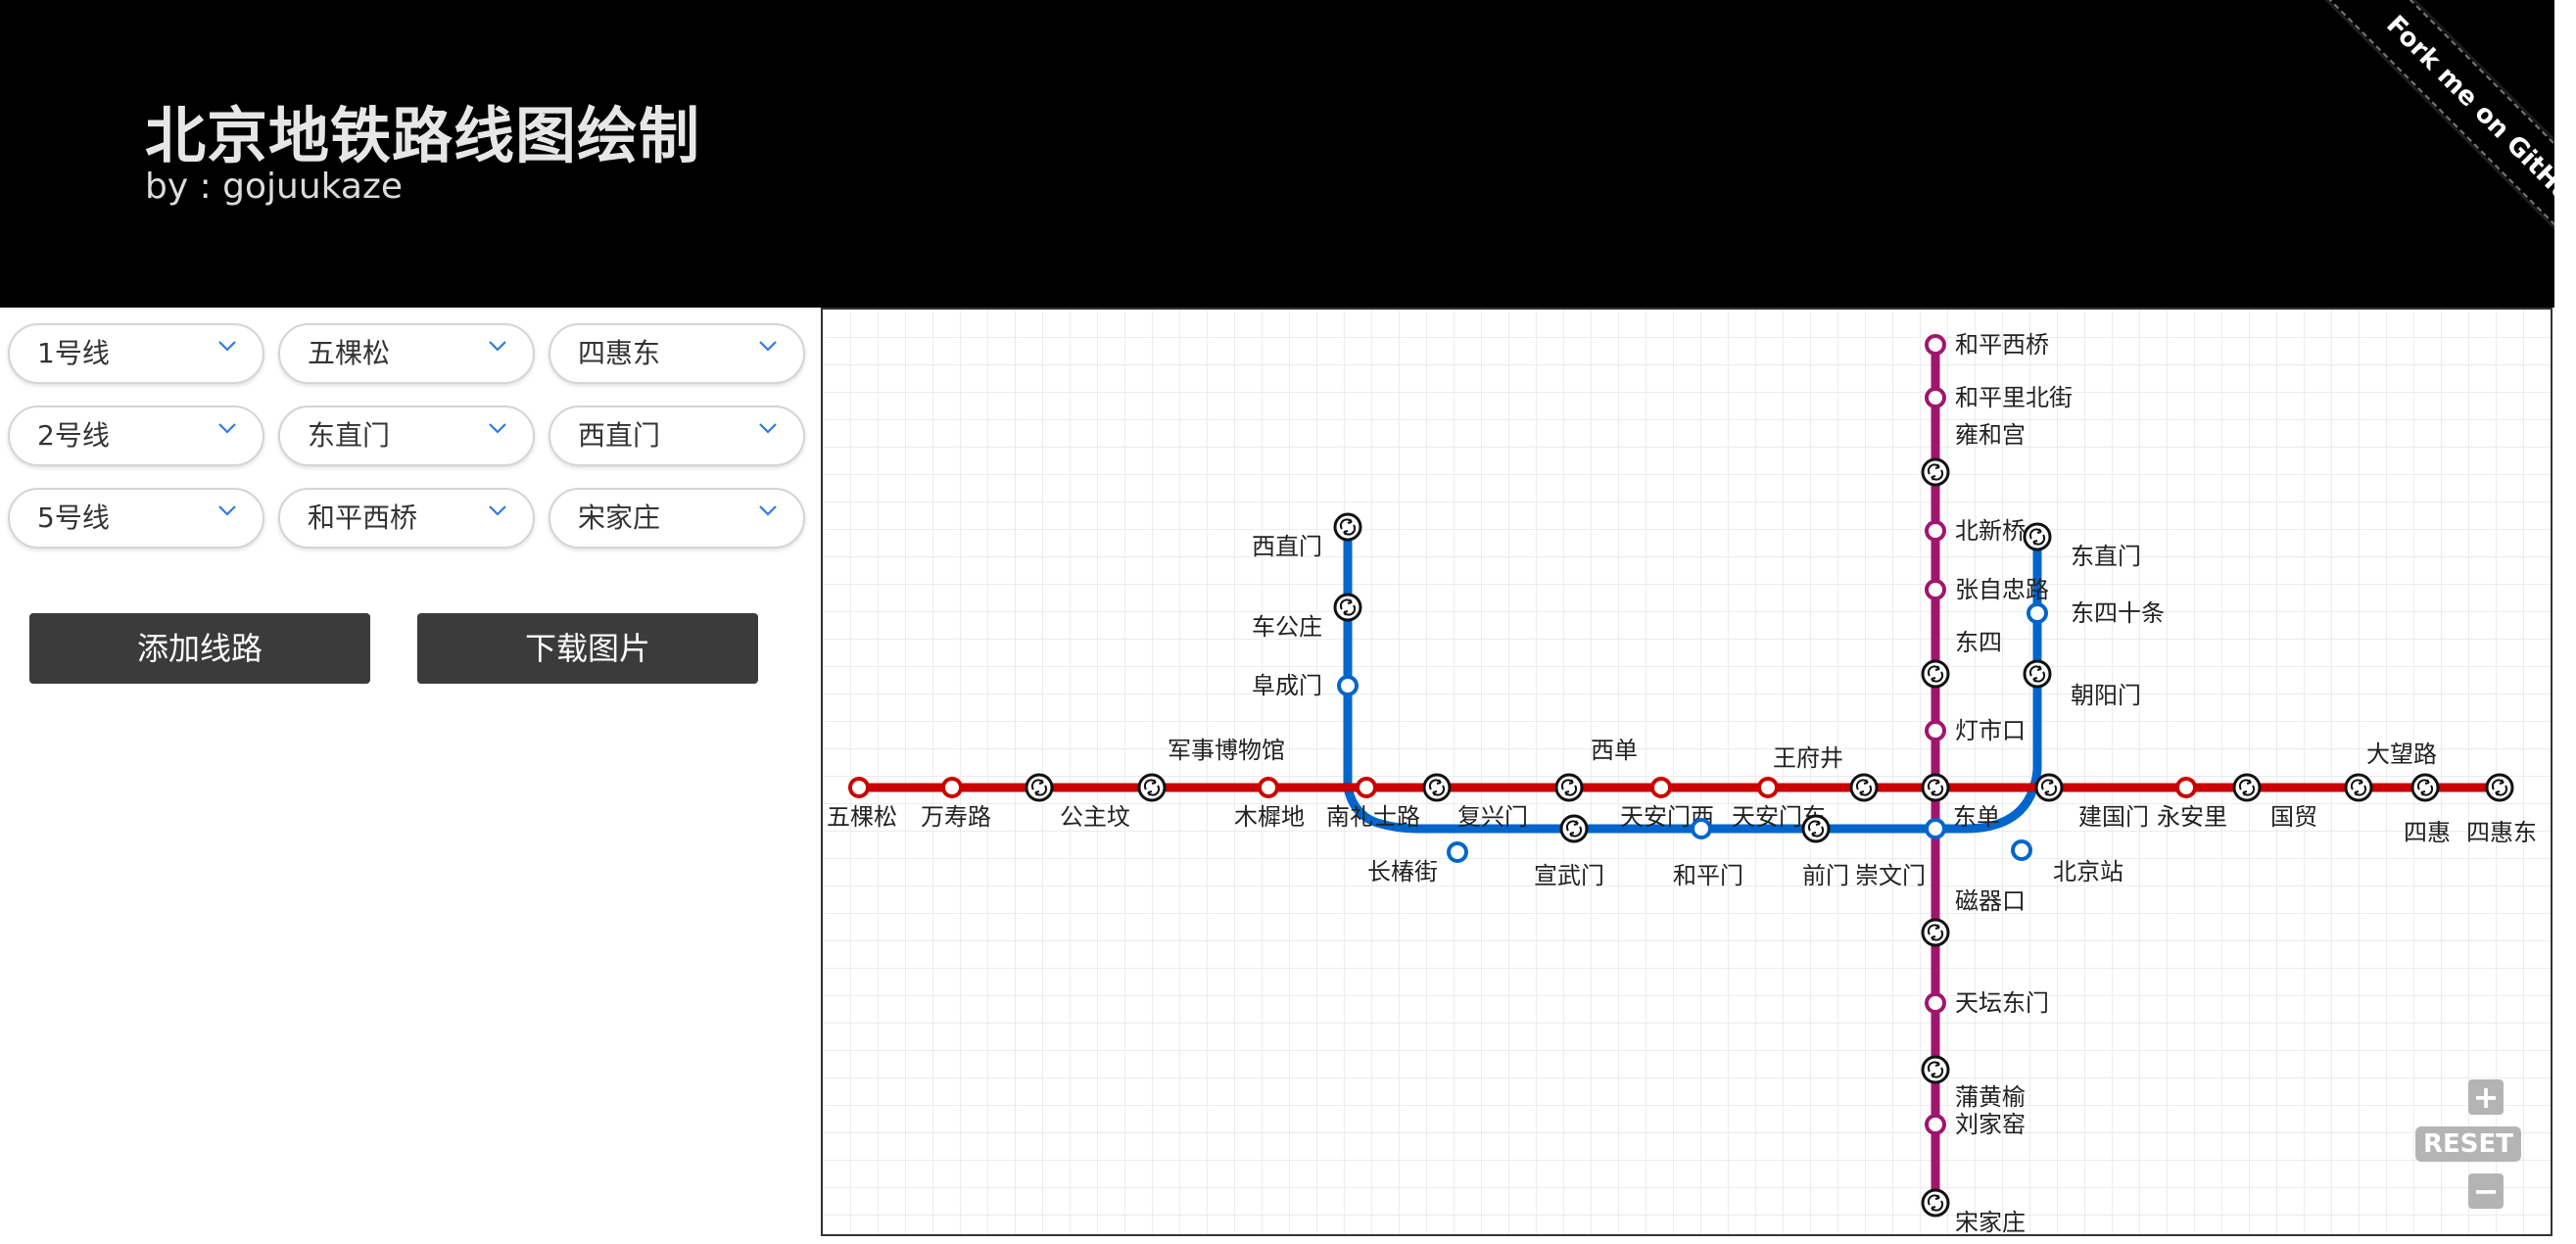 Image resolution: width=2576 pixels, height=1244 pixels. What do you see at coordinates (2067, 862) in the screenshot?
I see `station-beijingzhan: 北京站` at bounding box center [2067, 862].